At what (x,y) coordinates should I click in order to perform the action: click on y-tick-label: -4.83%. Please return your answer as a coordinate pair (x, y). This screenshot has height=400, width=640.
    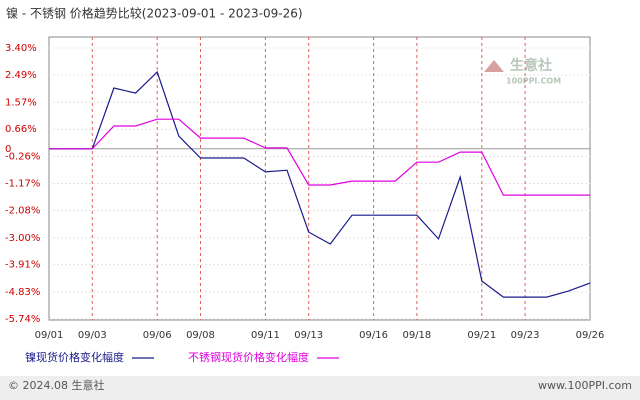
    Looking at the image, I should click on (22, 292).